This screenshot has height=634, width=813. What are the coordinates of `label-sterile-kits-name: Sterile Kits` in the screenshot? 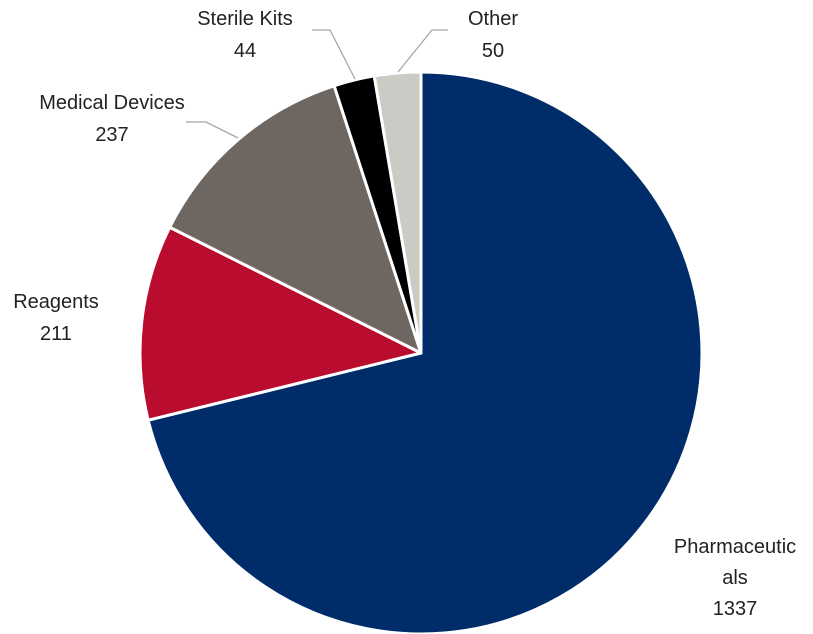 It's located at (245, 19).